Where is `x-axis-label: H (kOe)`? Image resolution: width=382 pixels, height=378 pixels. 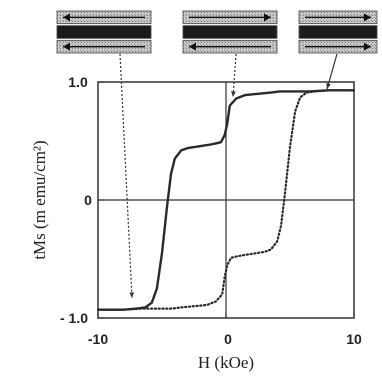
x-axis-label: H (kOe) is located at coordinates (226, 362).